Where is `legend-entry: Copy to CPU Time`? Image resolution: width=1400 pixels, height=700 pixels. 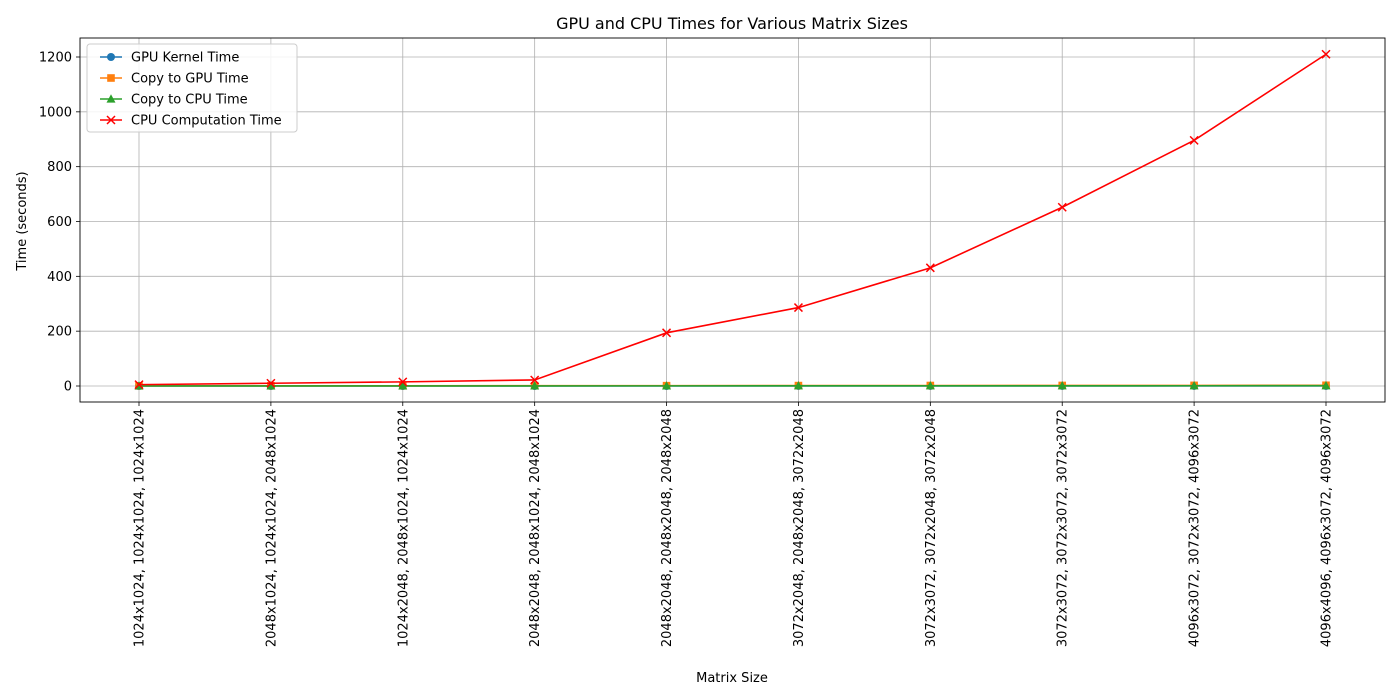
legend-entry: Copy to CPU Time is located at coordinates (189, 100).